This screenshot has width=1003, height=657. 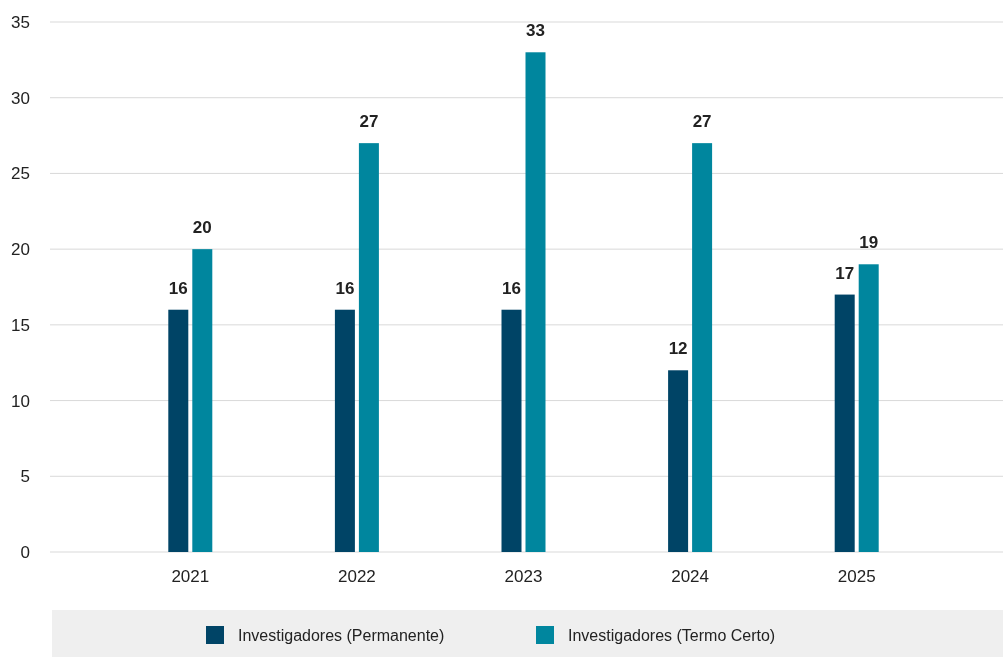 What do you see at coordinates (678, 349) in the screenshot?
I see `data-label: 12` at bounding box center [678, 349].